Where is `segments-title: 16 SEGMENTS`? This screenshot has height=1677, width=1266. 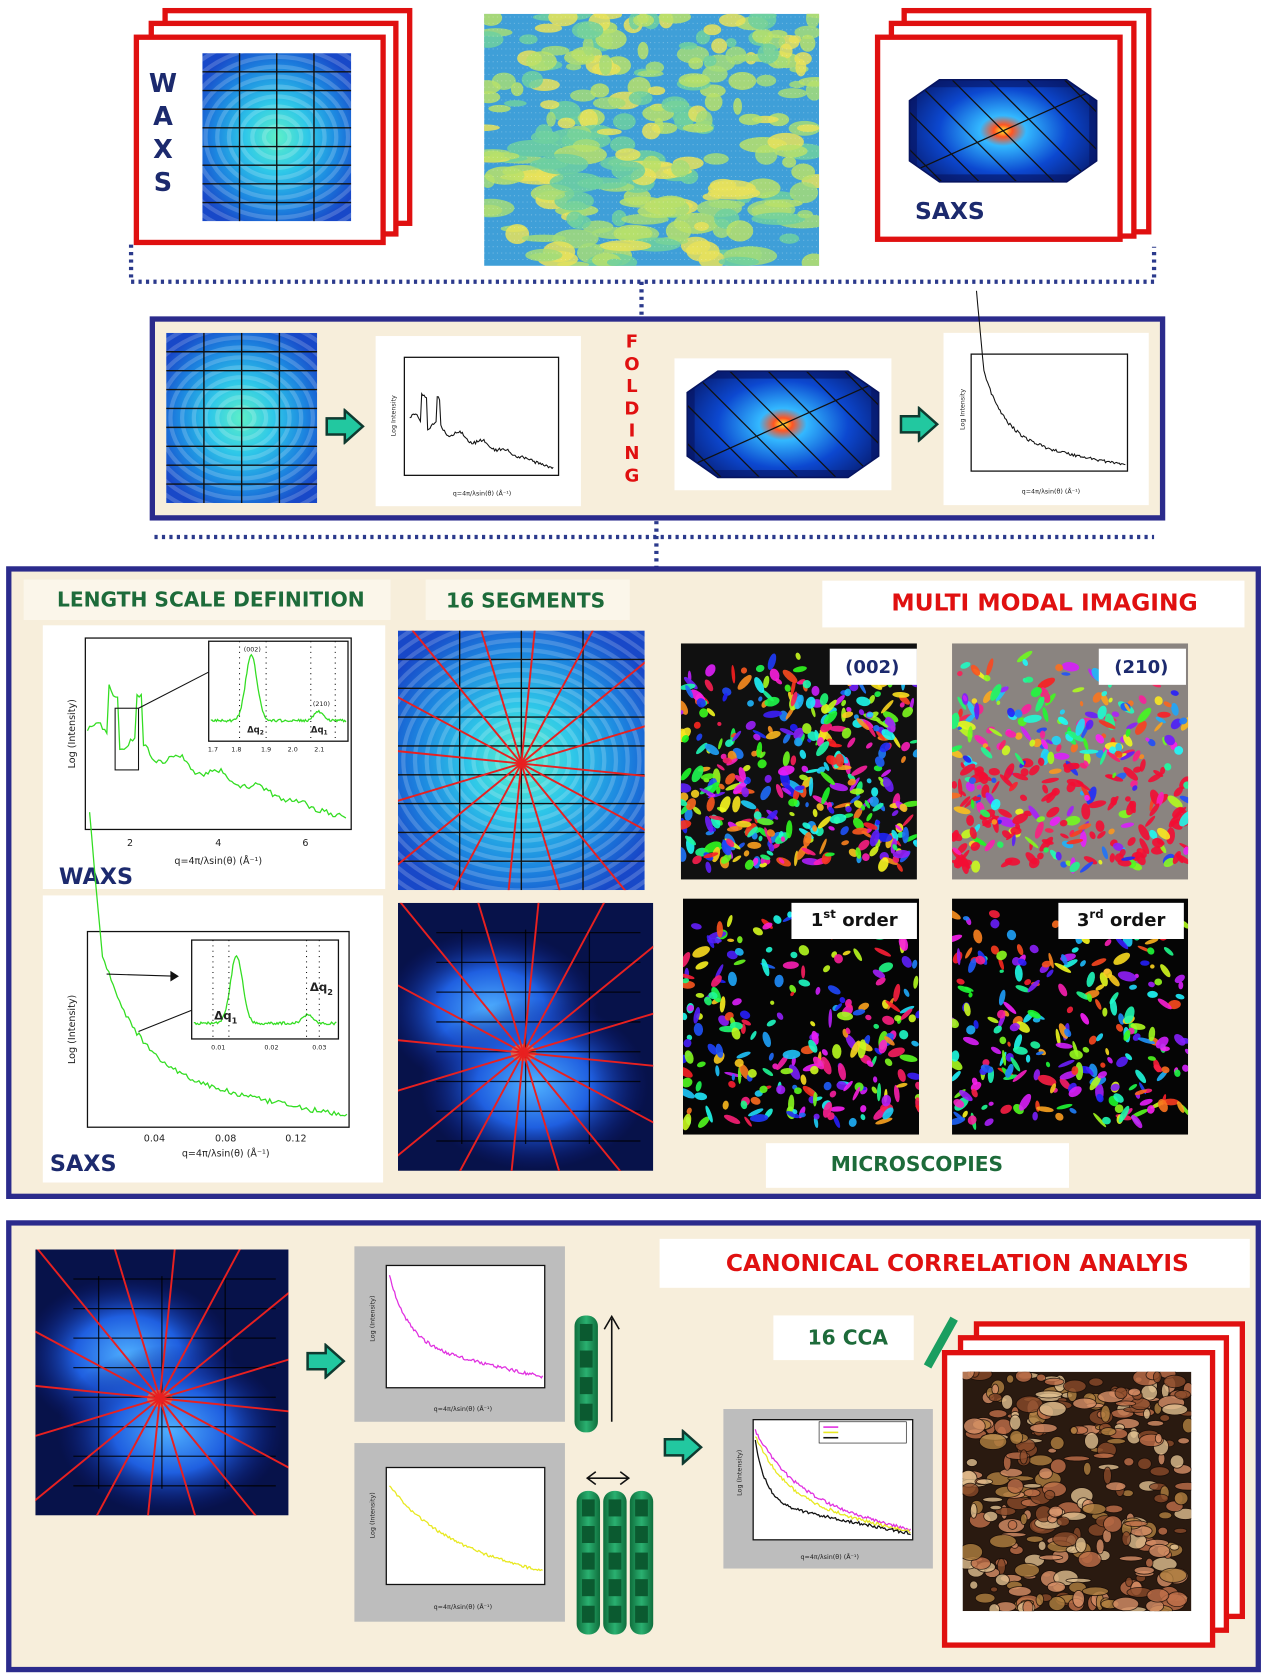
segments-title: 16 SEGMENTS is located at coordinates (525, 600).